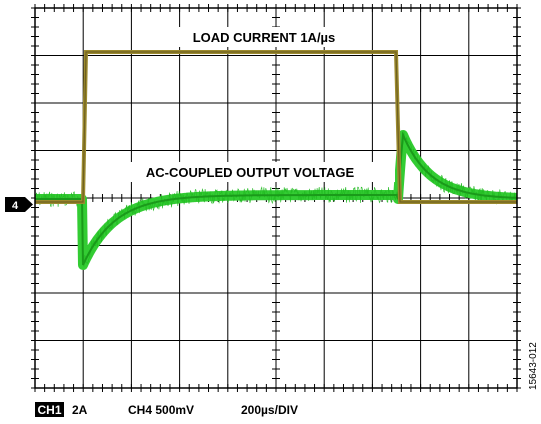  What do you see at coordinates (161, 410) in the screenshot?
I see `ch4-scale: CH4 500mV` at bounding box center [161, 410].